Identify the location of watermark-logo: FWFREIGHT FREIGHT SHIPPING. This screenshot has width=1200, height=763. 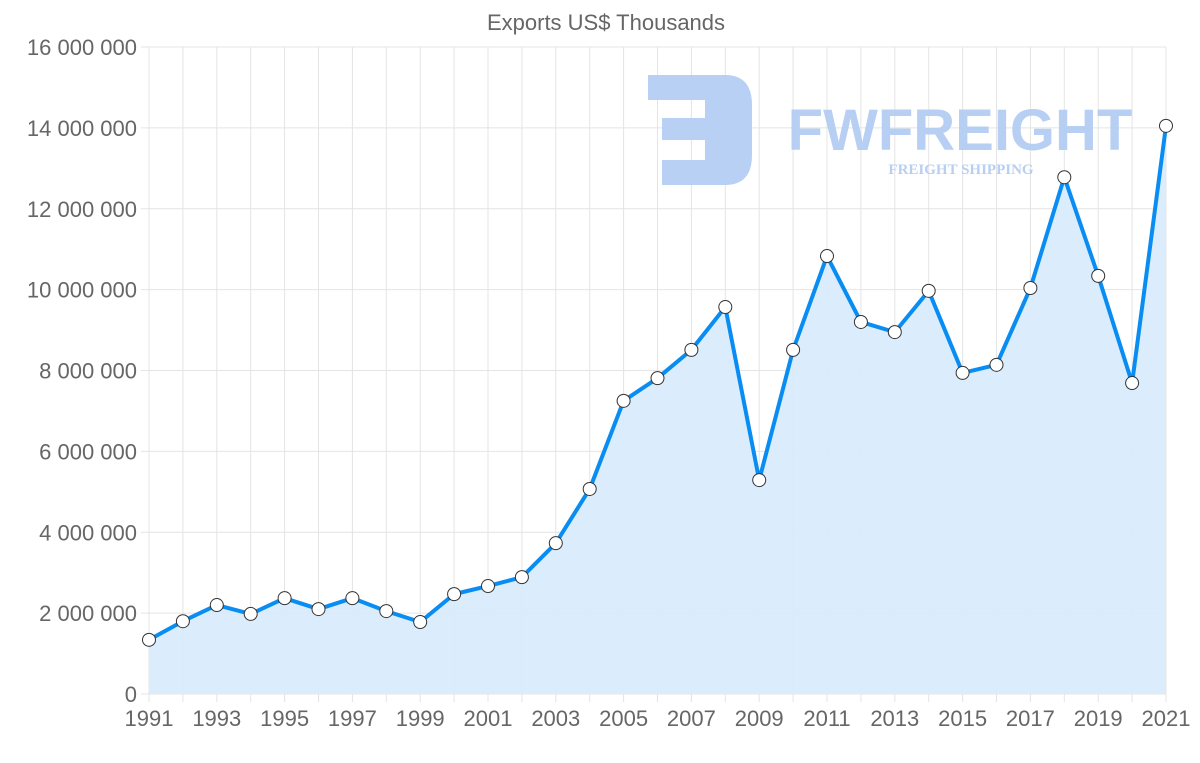
(890, 130).